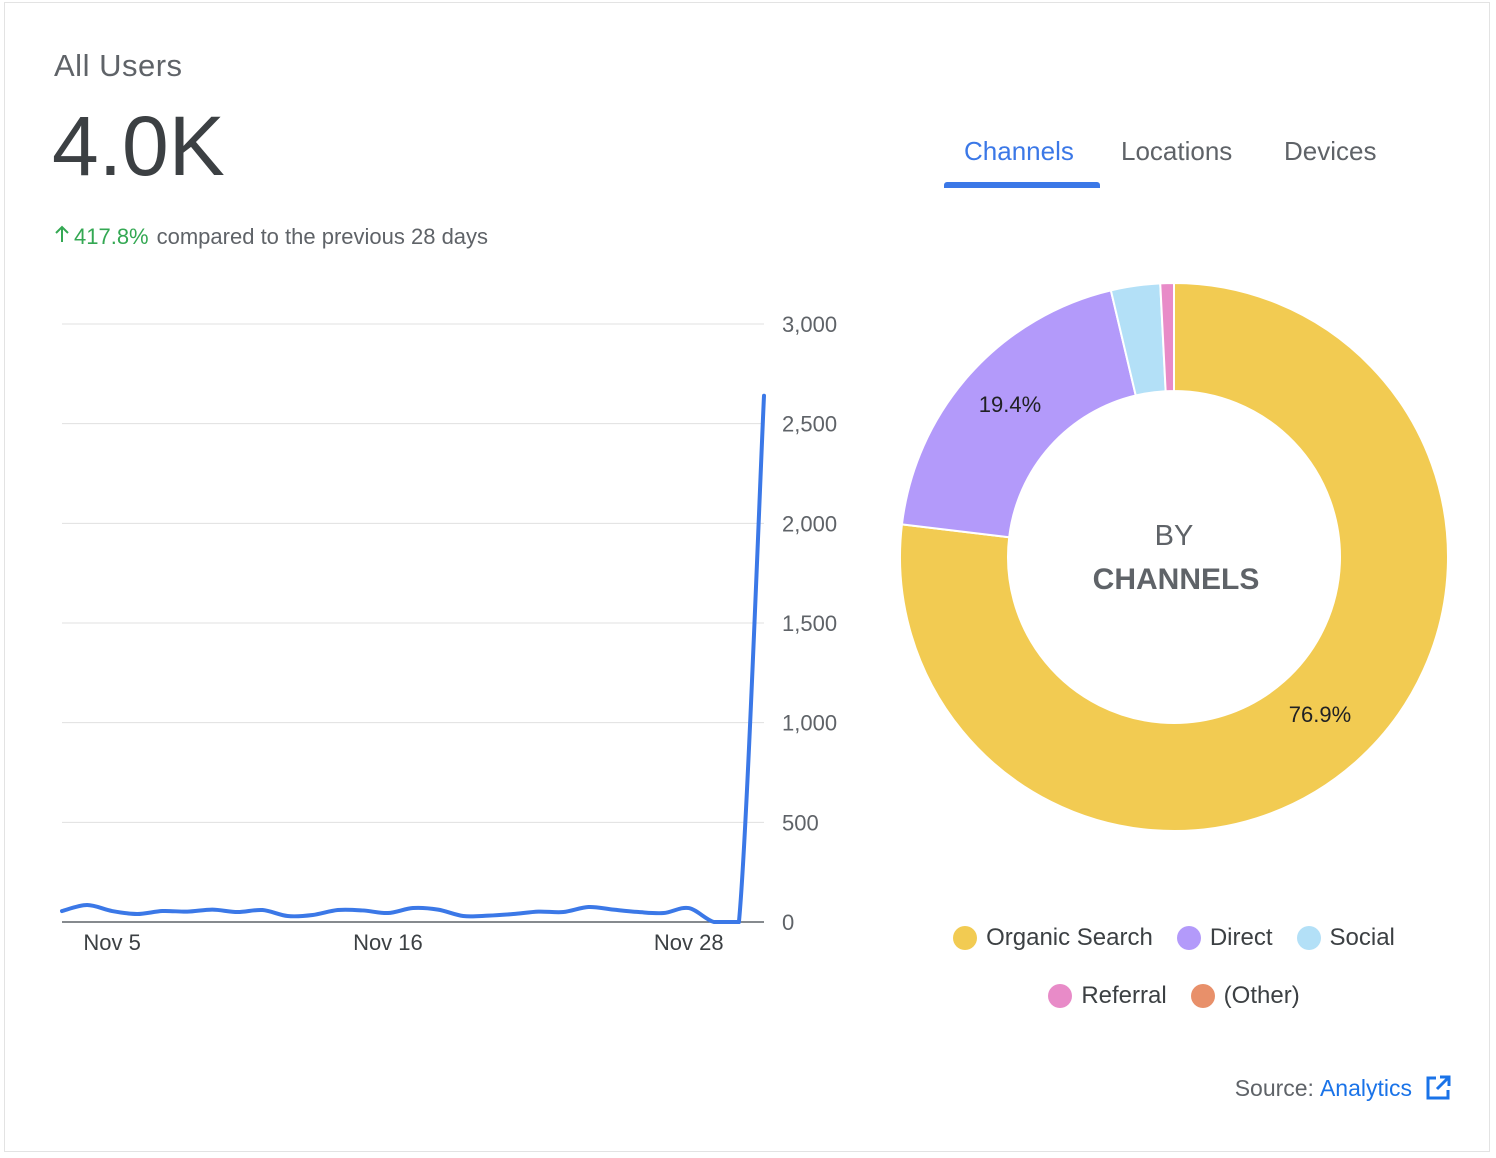 This screenshot has height=1158, width=1496. I want to click on tab-locations: Locations, so click(1177, 151).